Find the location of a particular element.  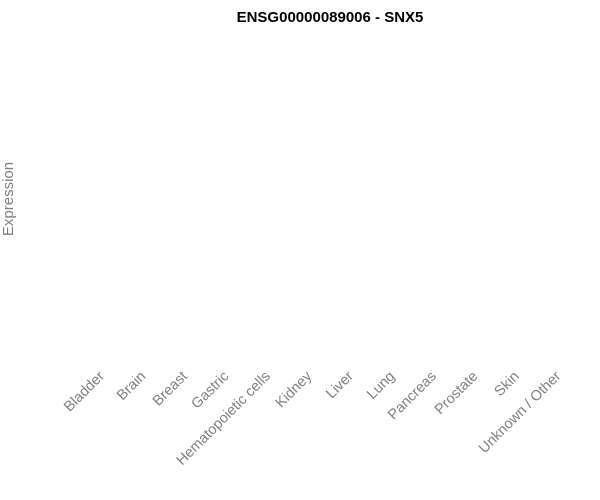

x-tick-label: Skin is located at coordinates (507, 384).